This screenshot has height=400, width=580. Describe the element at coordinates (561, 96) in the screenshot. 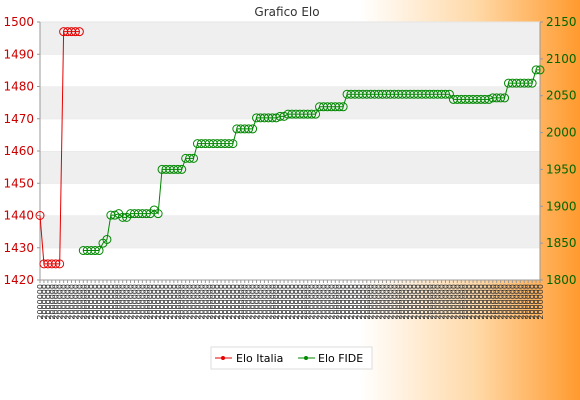

I see `right-tick-label: 2050` at that location.